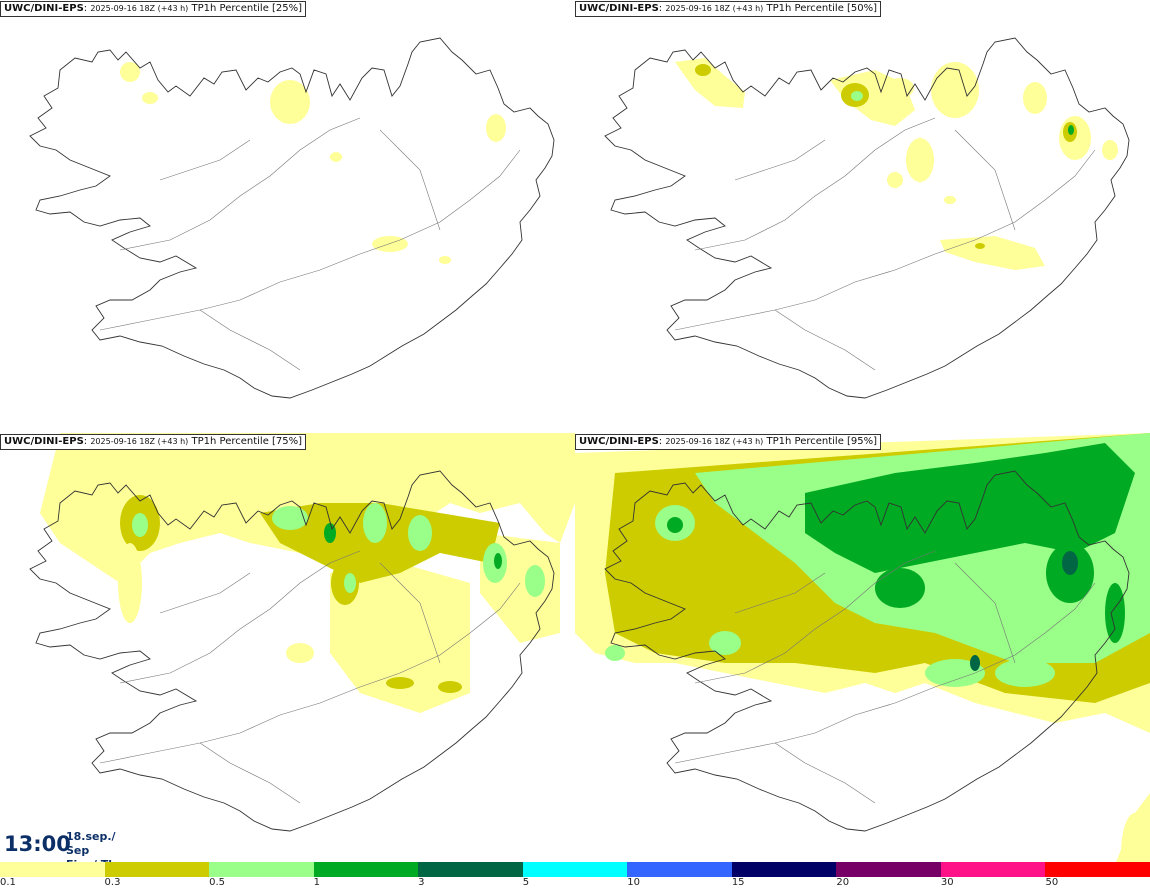  I want to click on legend-tick-label: 30, so click(947, 882).